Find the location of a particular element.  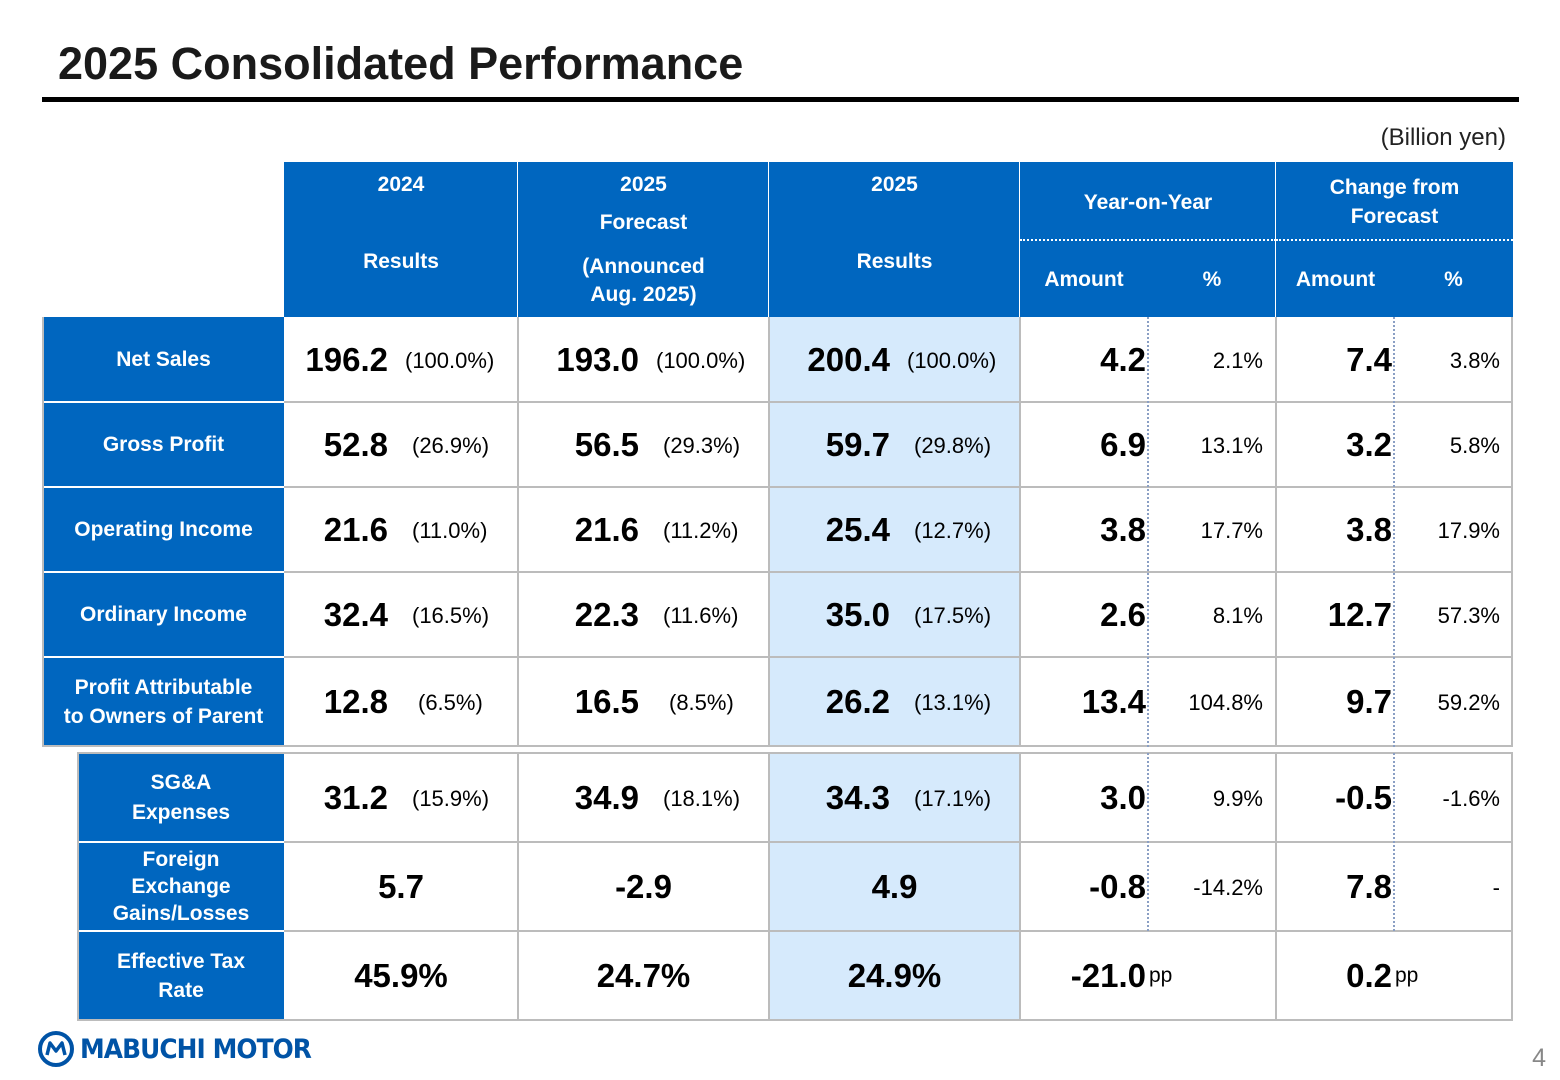

net-sales-yoy-amount: 4.2 is located at coordinates (1123, 359).